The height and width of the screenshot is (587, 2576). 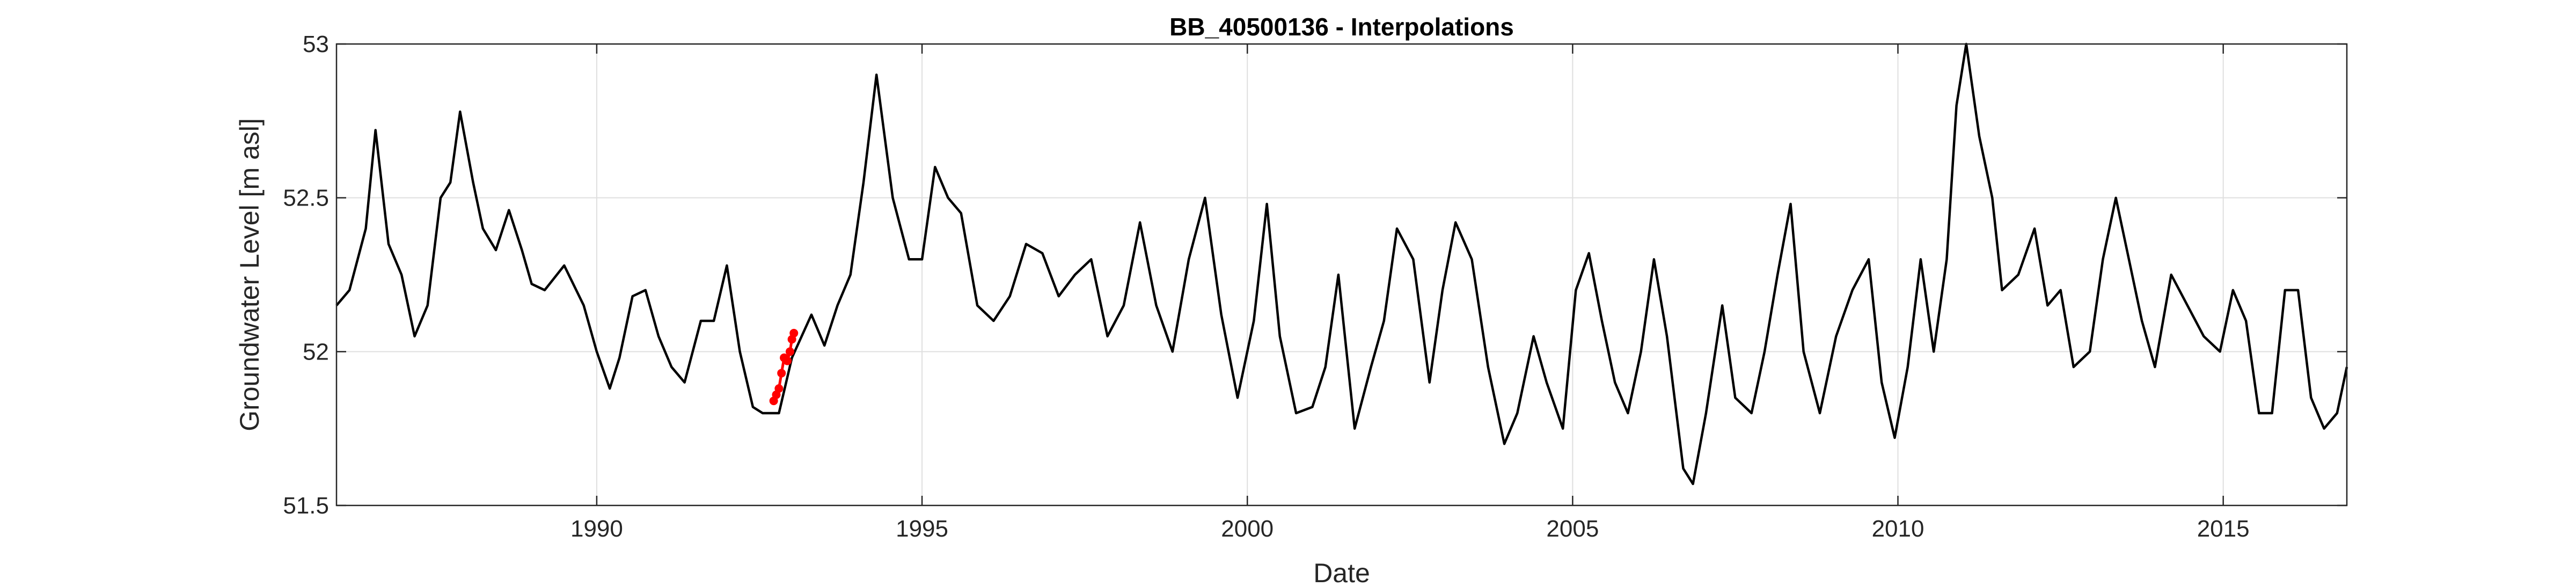 What do you see at coordinates (306, 198) in the screenshot?
I see `y-tick-label: 52.5` at bounding box center [306, 198].